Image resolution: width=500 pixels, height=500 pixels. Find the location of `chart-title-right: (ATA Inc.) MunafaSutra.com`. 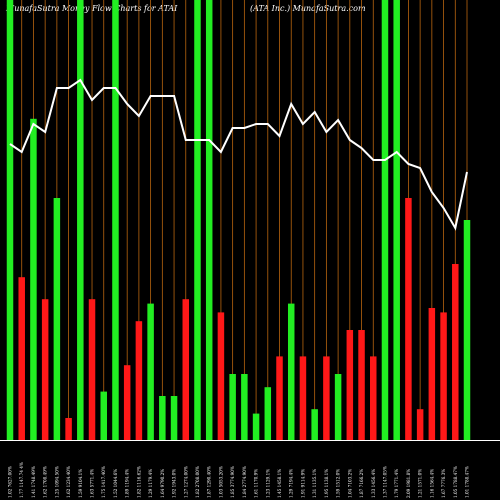

chart-title-right: (ATA Inc.) MunafaSutra.com is located at coordinates (308, 8).